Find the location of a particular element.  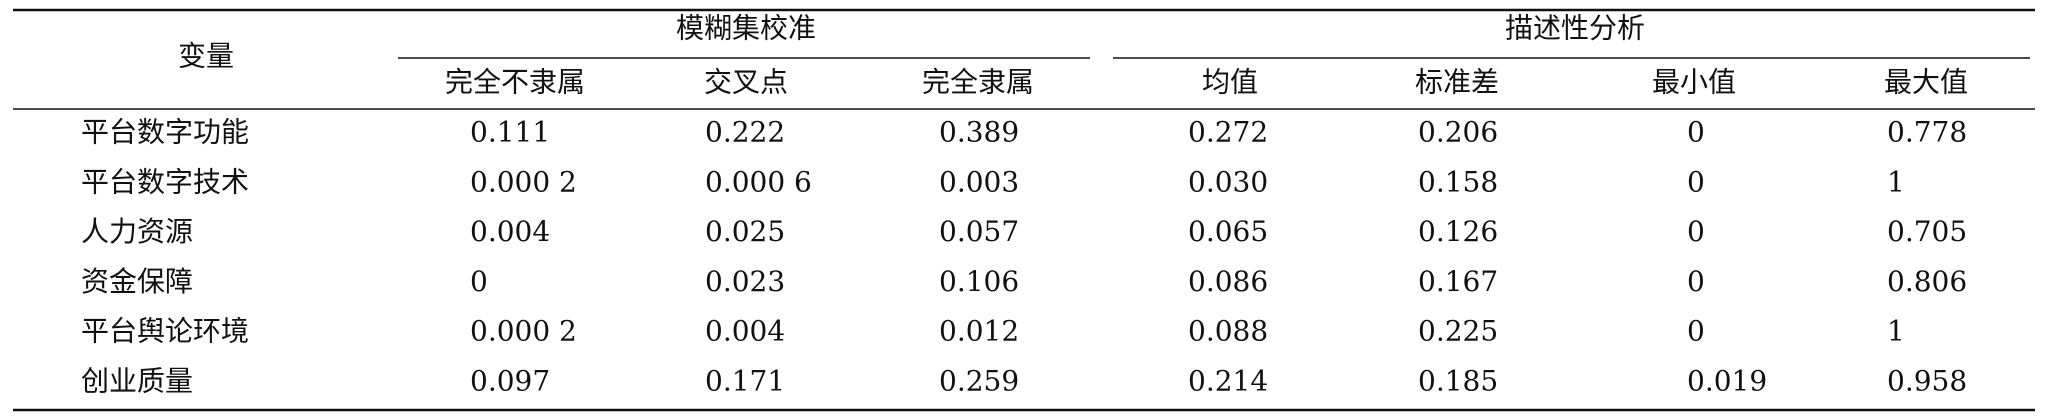

cell: 0.086 is located at coordinates (1228, 281).